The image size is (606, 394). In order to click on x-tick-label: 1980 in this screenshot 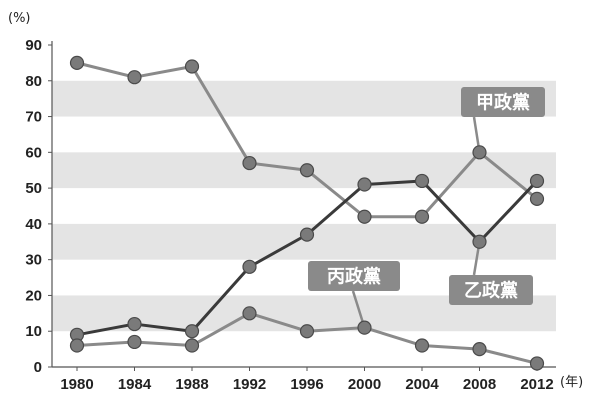, I will do `click(76, 384)`.